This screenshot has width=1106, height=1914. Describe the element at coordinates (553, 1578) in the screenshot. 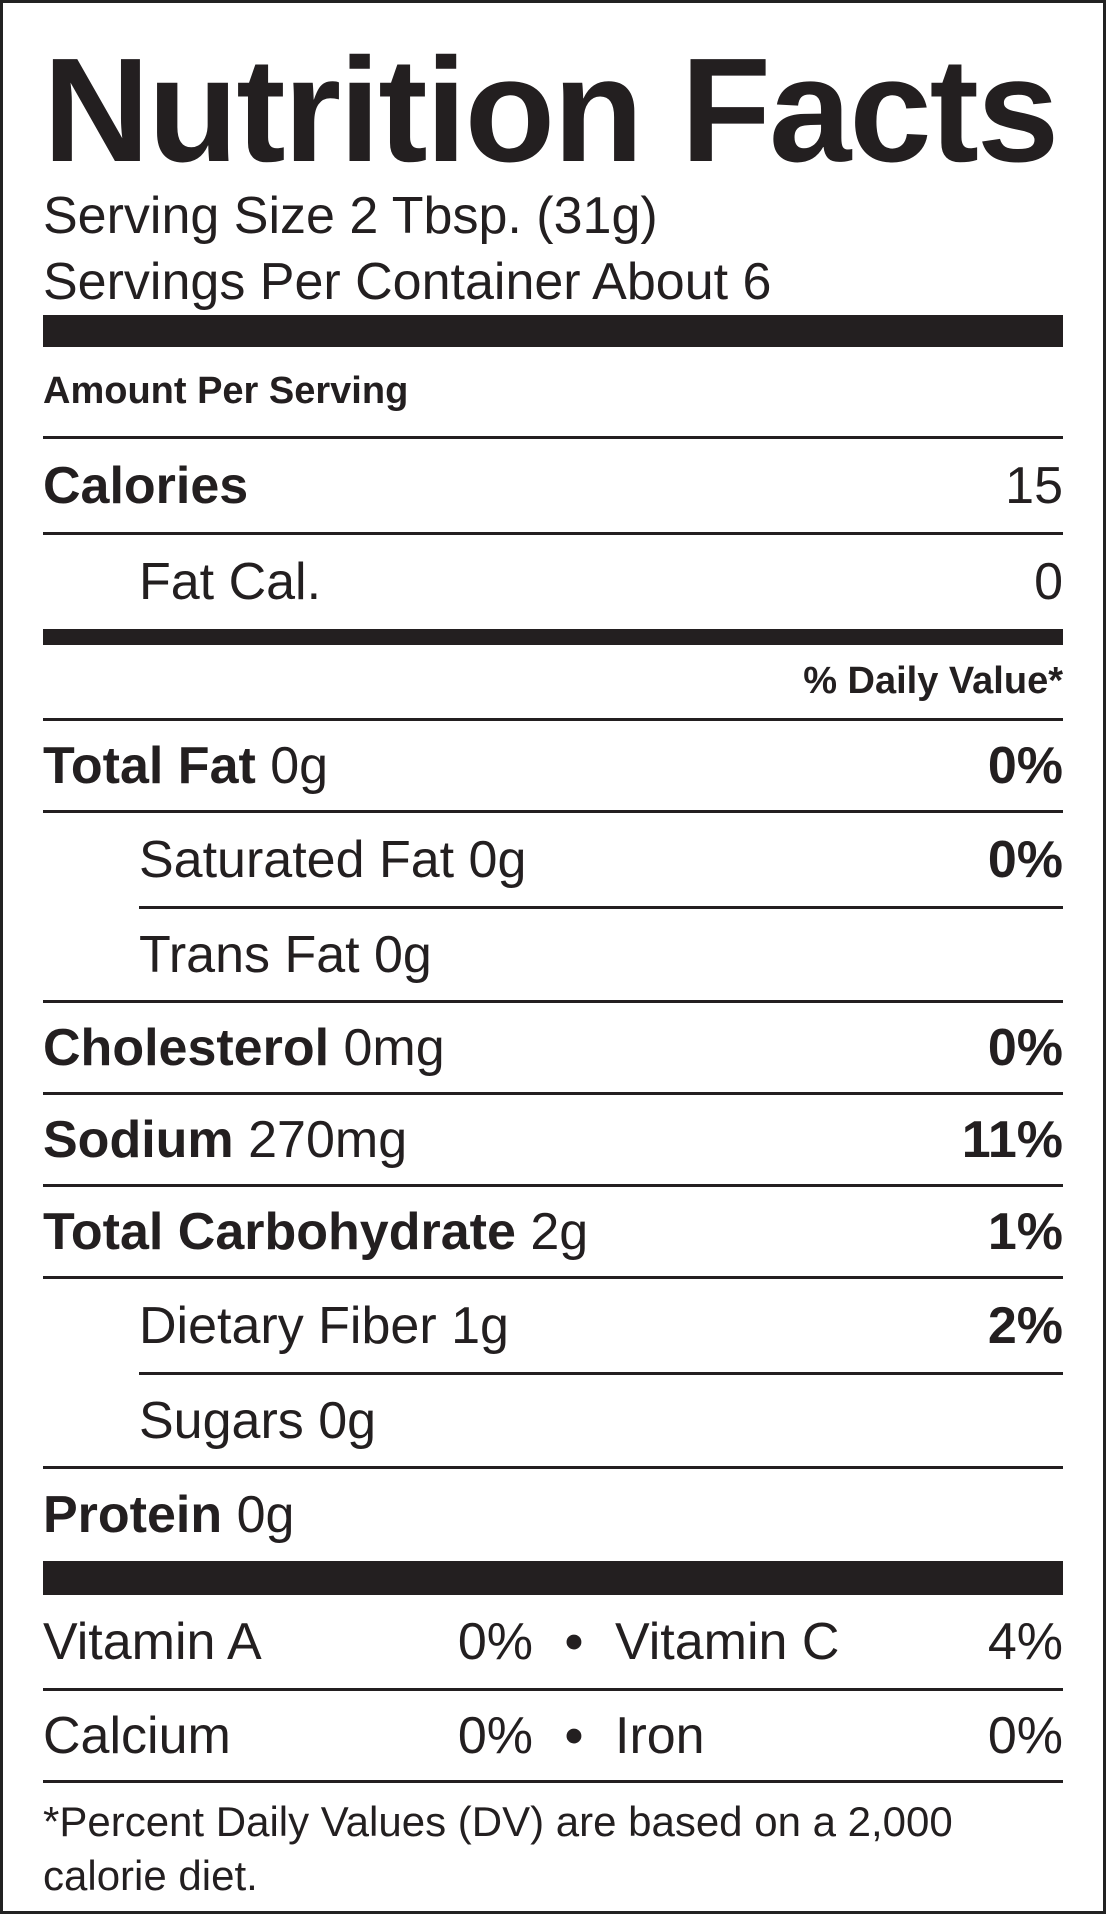

I see `thick-divider-bottom` at that location.